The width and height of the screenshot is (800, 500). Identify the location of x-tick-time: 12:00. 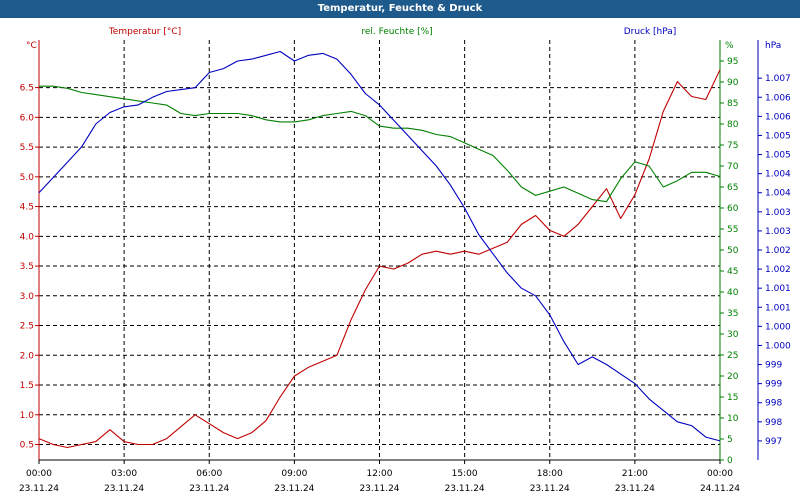
(380, 474).